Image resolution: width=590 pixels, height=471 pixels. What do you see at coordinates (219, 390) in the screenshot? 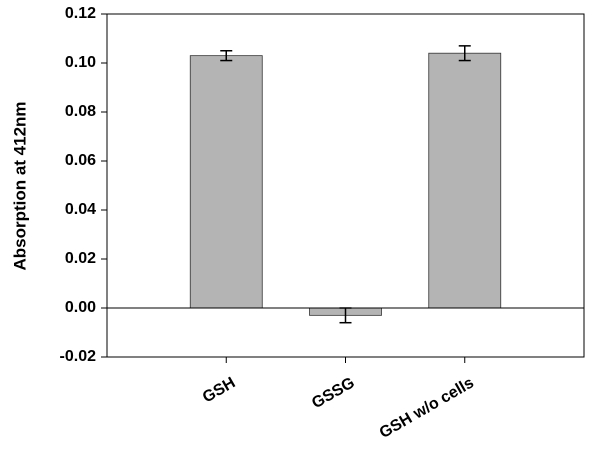
I see `x-tick-label: GSH` at bounding box center [219, 390].